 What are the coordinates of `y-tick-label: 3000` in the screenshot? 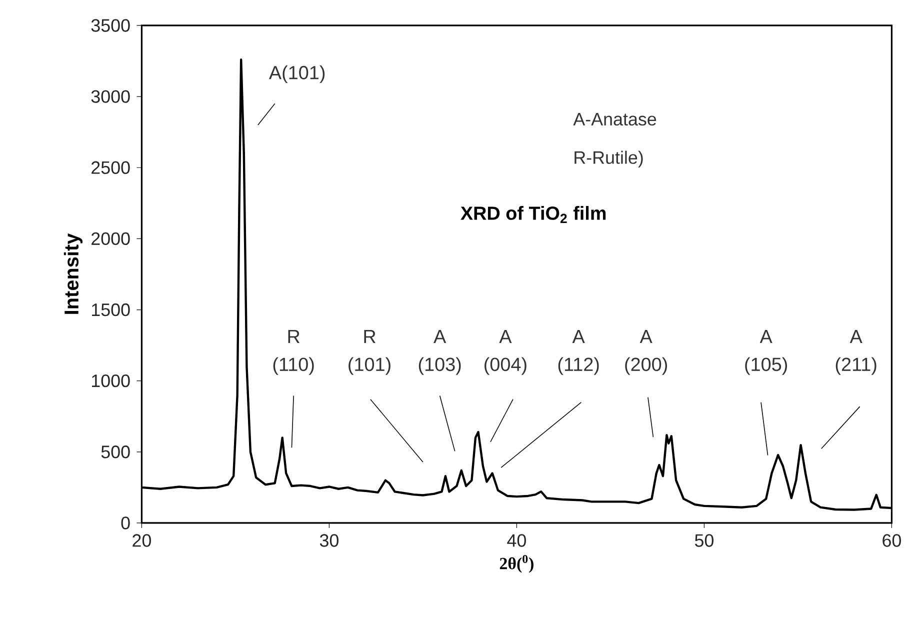 It's located at (110, 96).